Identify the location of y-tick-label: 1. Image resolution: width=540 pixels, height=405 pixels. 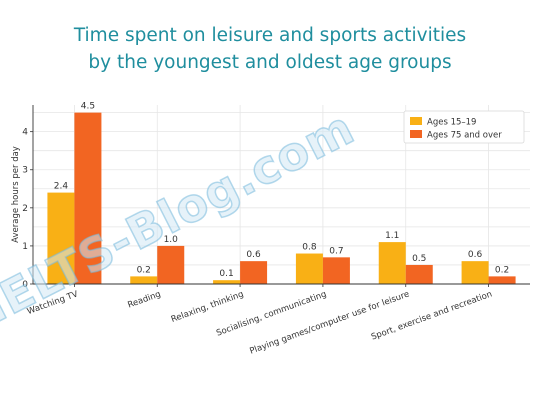
(25, 247).